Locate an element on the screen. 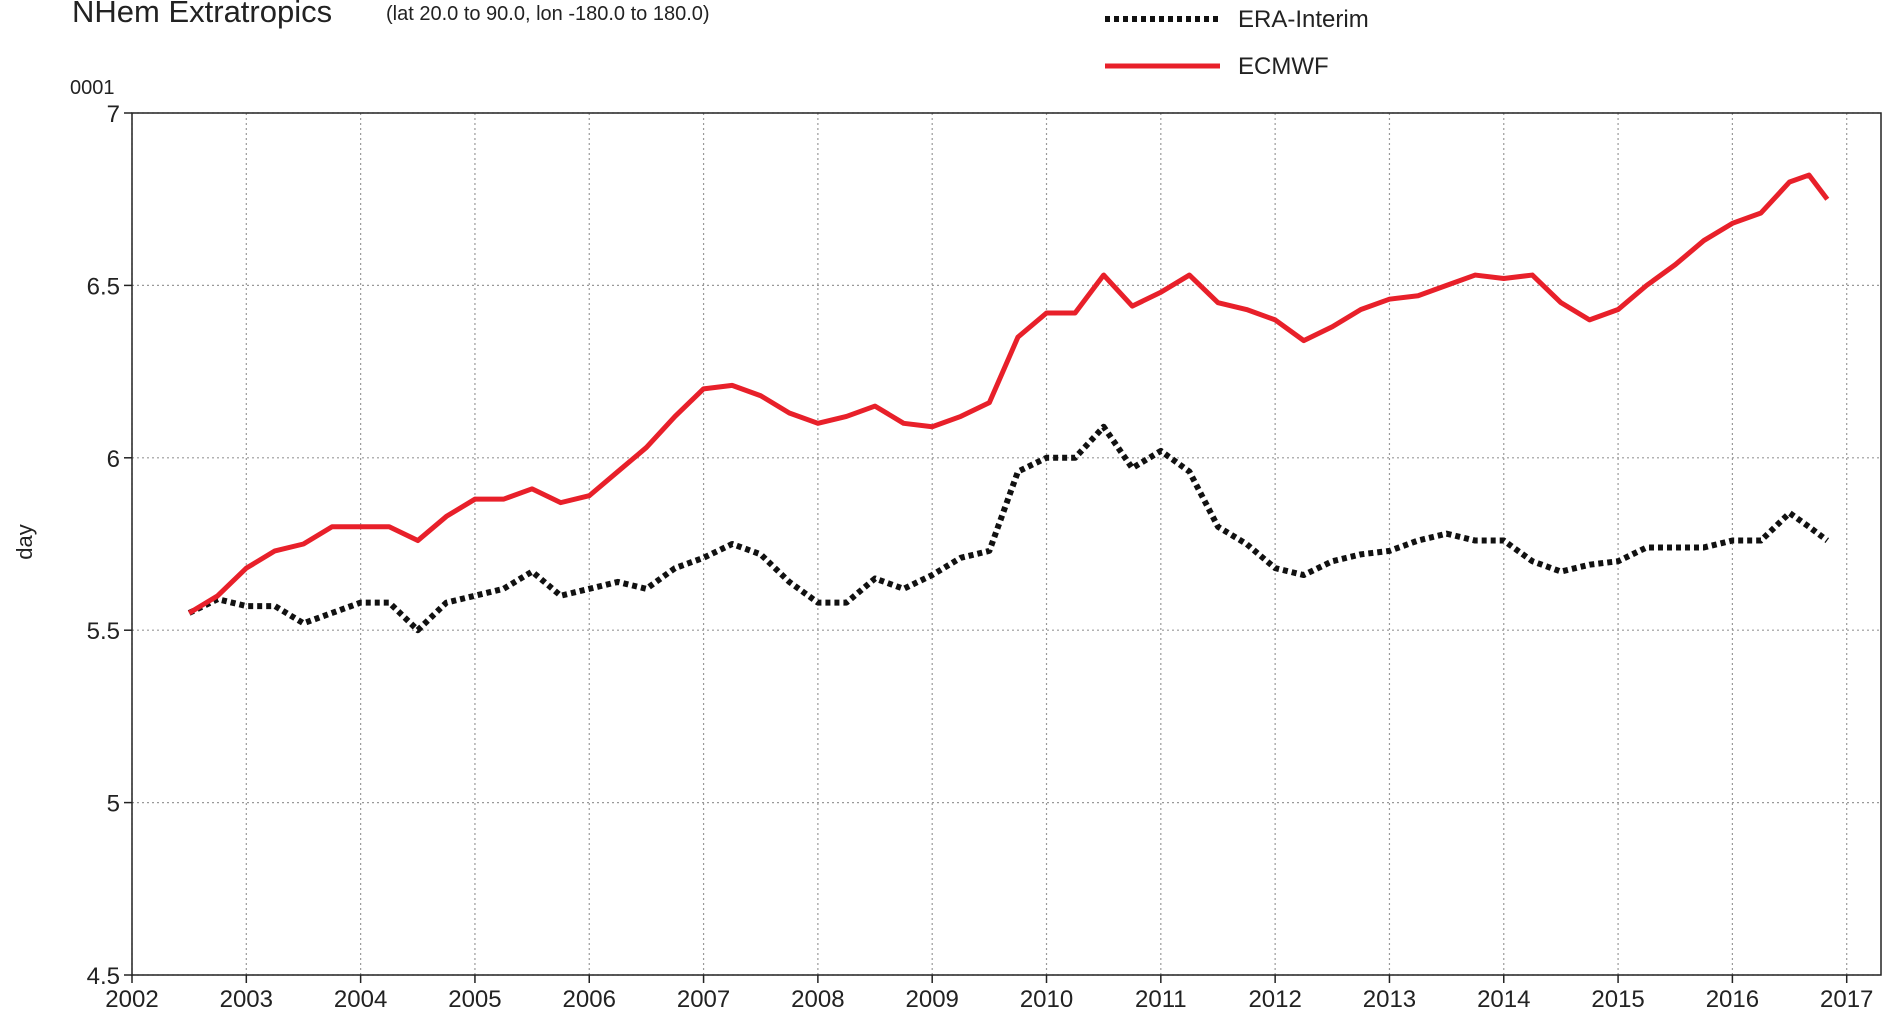 The image size is (1888, 1018). y-tick-label: 4.5 is located at coordinates (103, 976).